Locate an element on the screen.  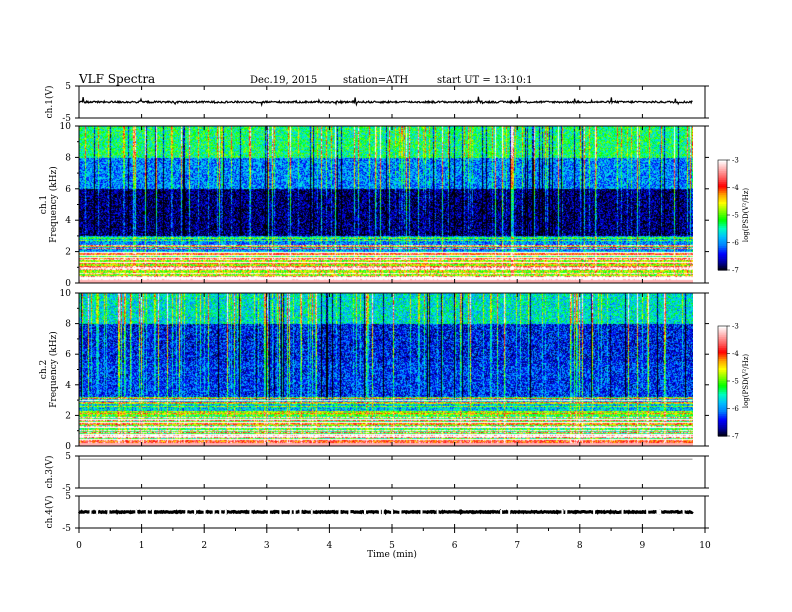
ch3-waveform-frame is located at coordinates (392, 472).